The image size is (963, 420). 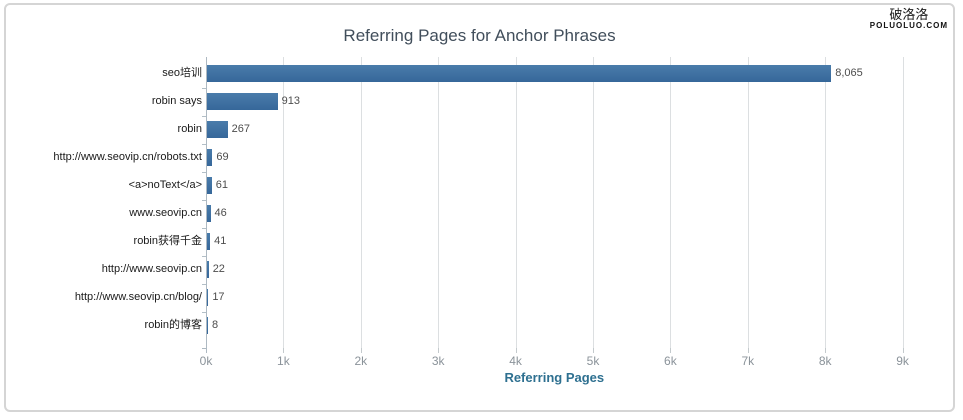 What do you see at coordinates (206, 361) in the screenshot?
I see `x-tick-label: 0k` at bounding box center [206, 361].